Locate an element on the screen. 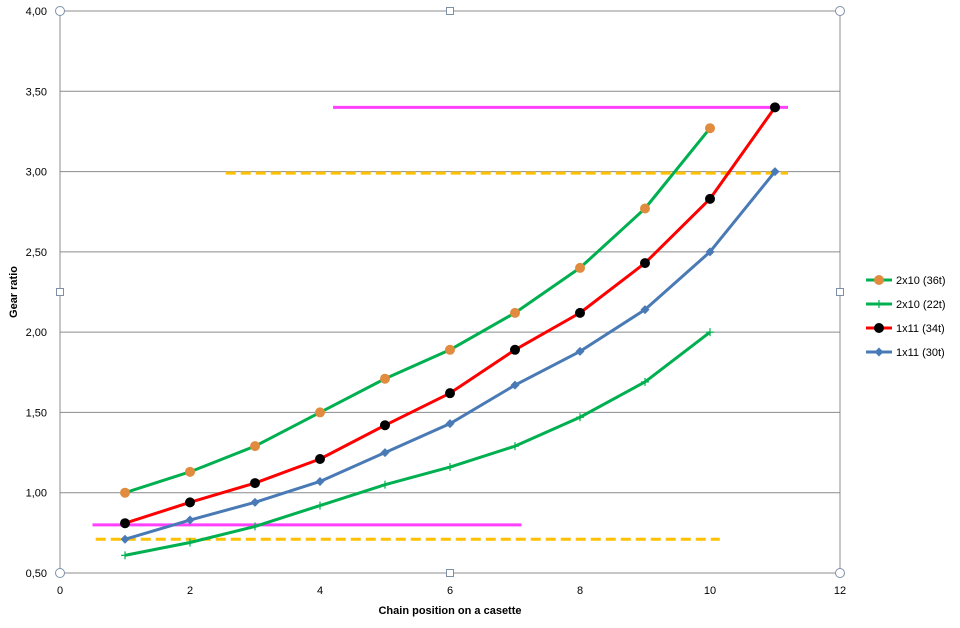 The image size is (960, 628). legend-item: 2x10 (22t) is located at coordinates (906, 305).